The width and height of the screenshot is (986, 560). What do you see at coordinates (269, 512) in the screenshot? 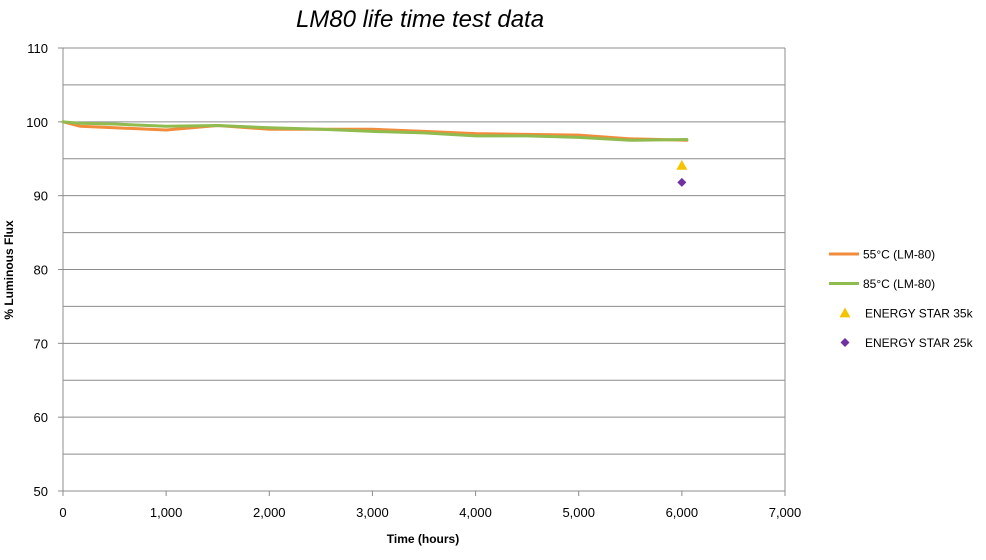
I see `x-tick-label: 2,000` at bounding box center [269, 512].